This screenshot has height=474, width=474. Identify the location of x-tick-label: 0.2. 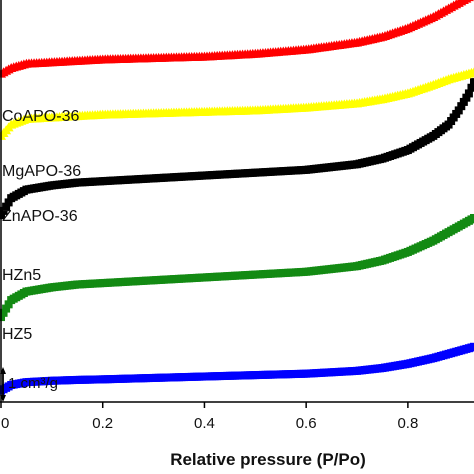
(102, 423).